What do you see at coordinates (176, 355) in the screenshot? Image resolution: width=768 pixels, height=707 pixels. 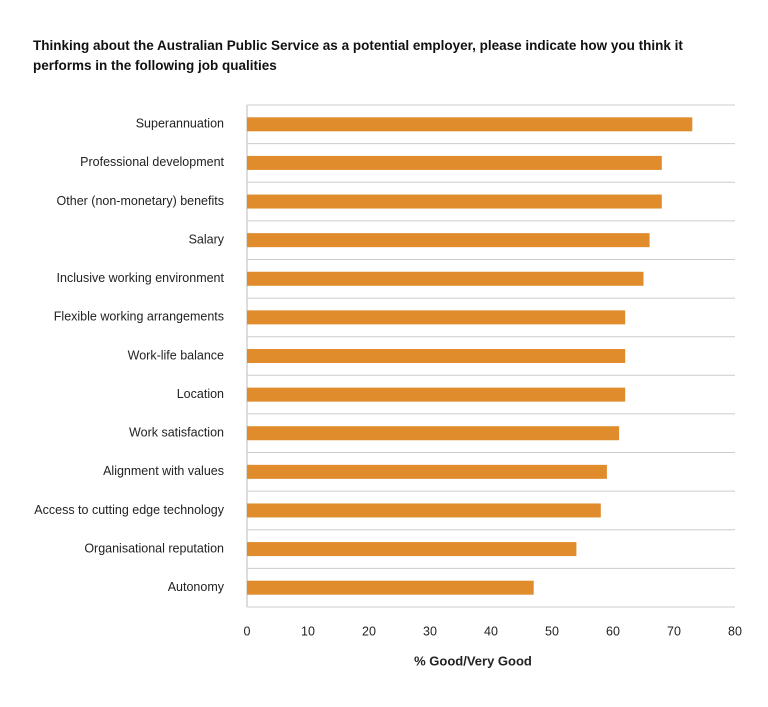 I see `y-tick-label: Work-life balance` at bounding box center [176, 355].